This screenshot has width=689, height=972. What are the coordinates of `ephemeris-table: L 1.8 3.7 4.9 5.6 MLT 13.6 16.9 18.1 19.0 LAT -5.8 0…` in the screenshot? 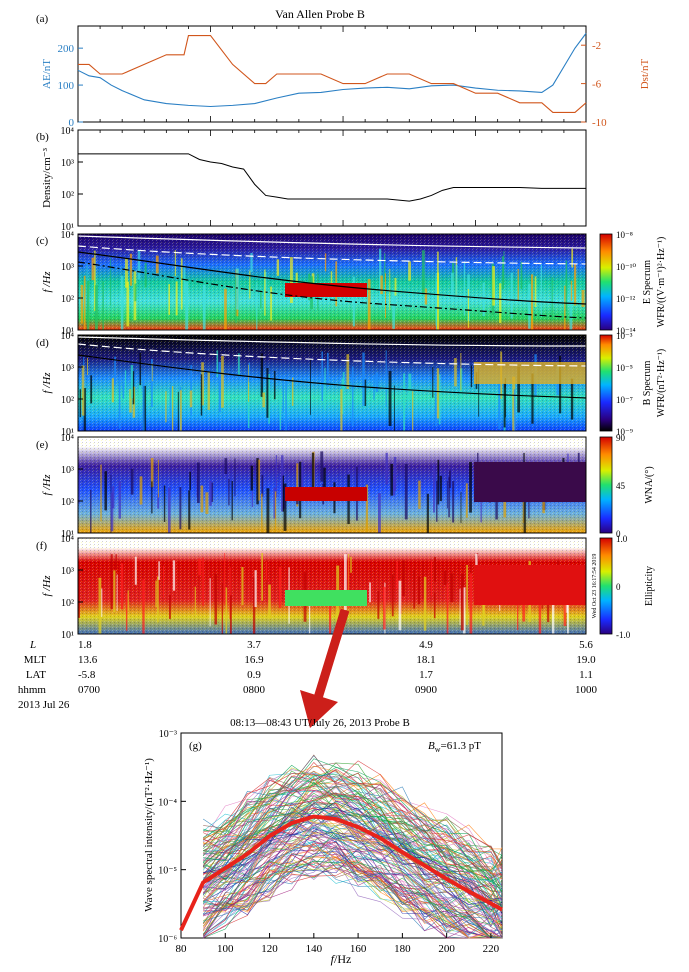 It's located at (308, 667).